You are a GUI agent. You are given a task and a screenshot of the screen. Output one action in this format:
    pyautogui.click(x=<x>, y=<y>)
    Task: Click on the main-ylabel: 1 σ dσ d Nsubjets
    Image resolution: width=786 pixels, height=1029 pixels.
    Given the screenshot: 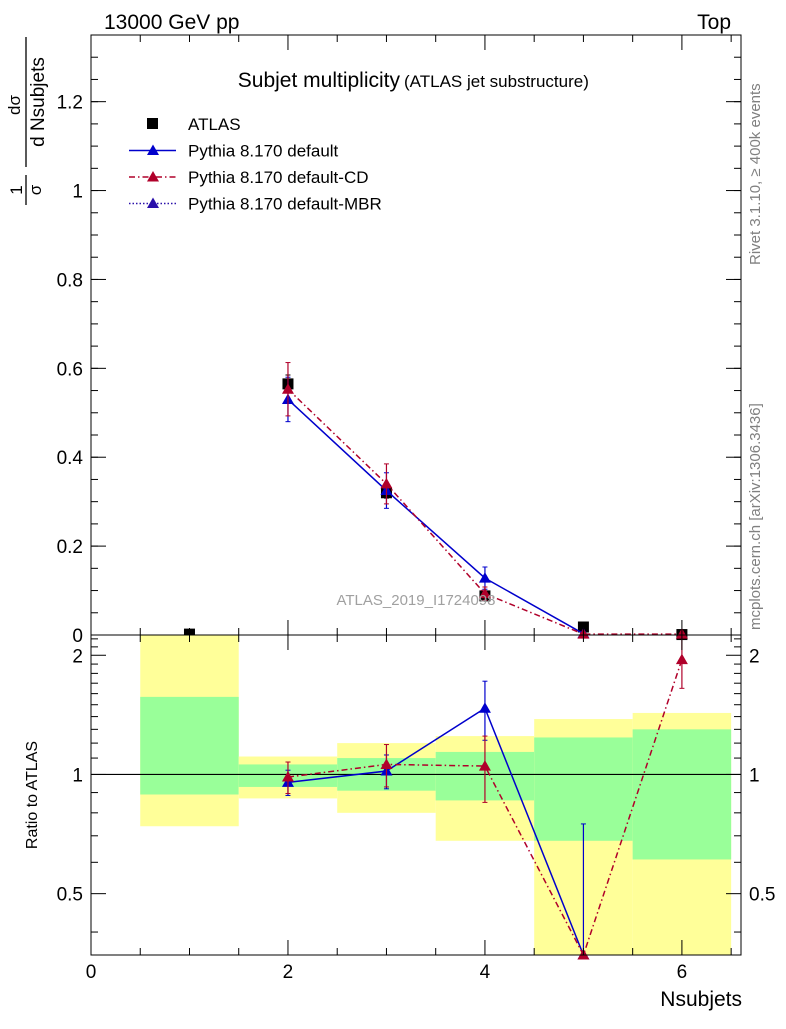 What is the action you would take?
    pyautogui.click(x=27, y=121)
    